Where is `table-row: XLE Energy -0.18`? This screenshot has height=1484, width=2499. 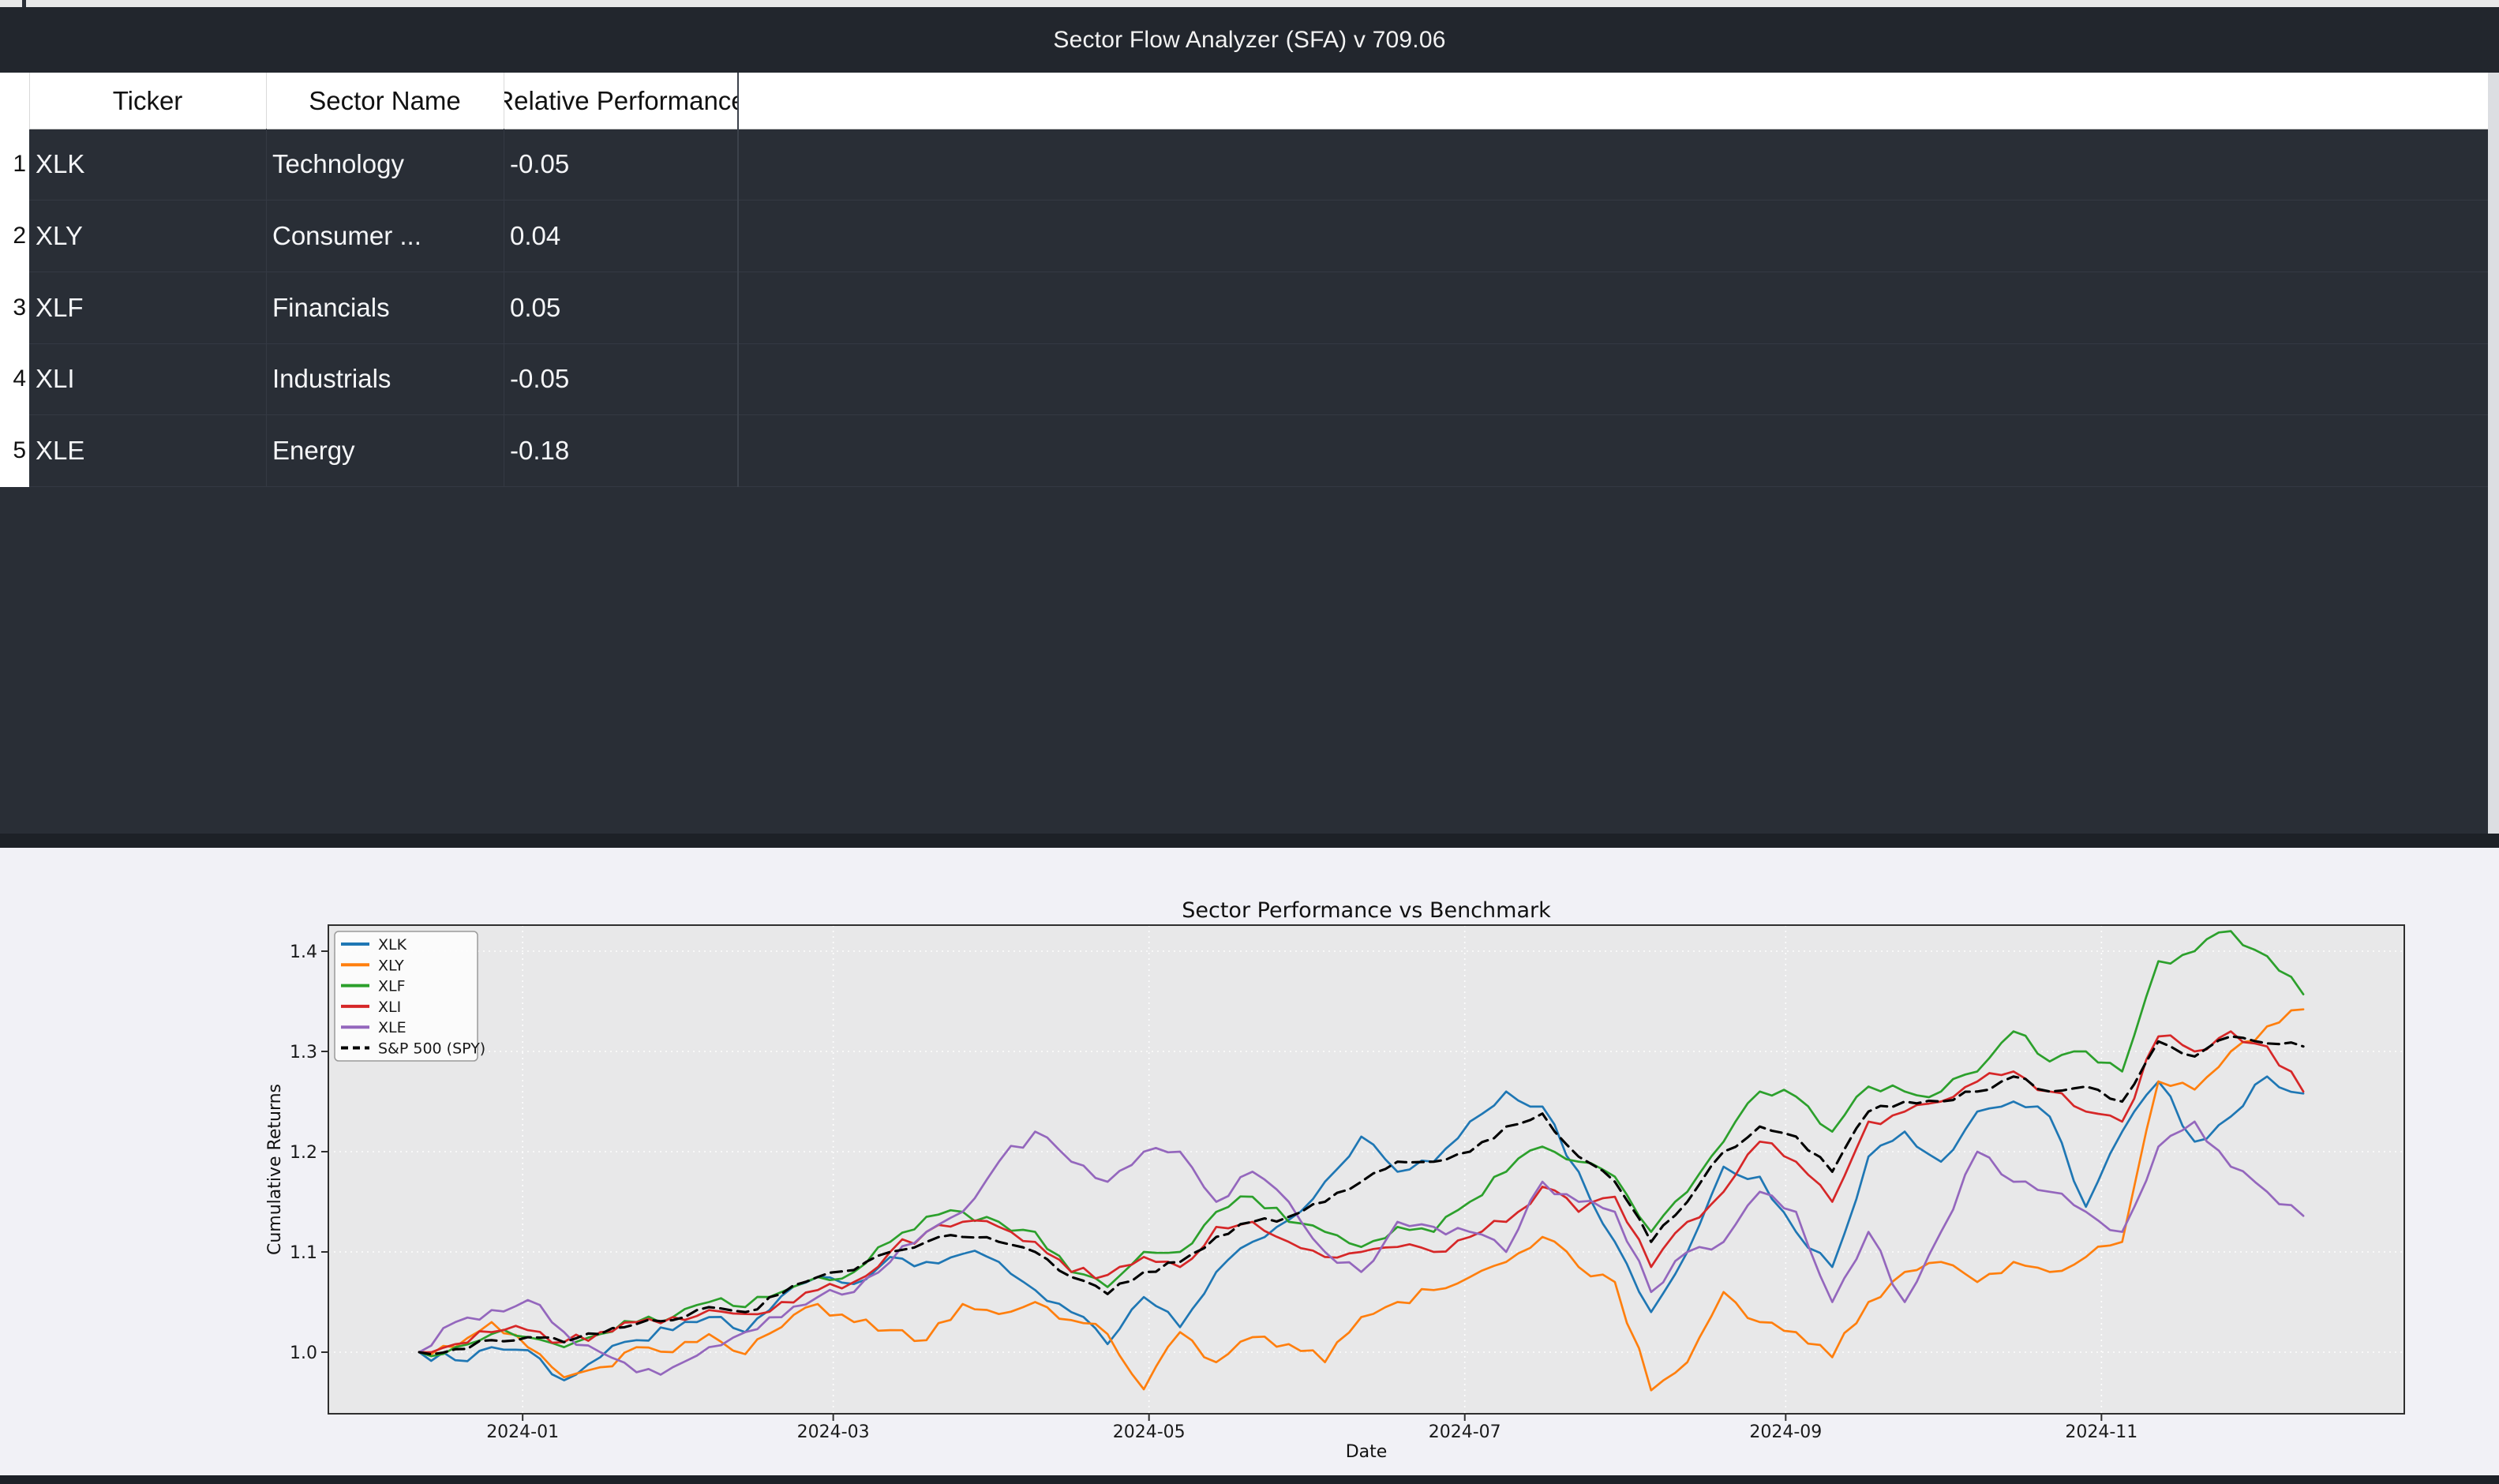
table-row: XLE Energy -0.18 is located at coordinates (1264, 451).